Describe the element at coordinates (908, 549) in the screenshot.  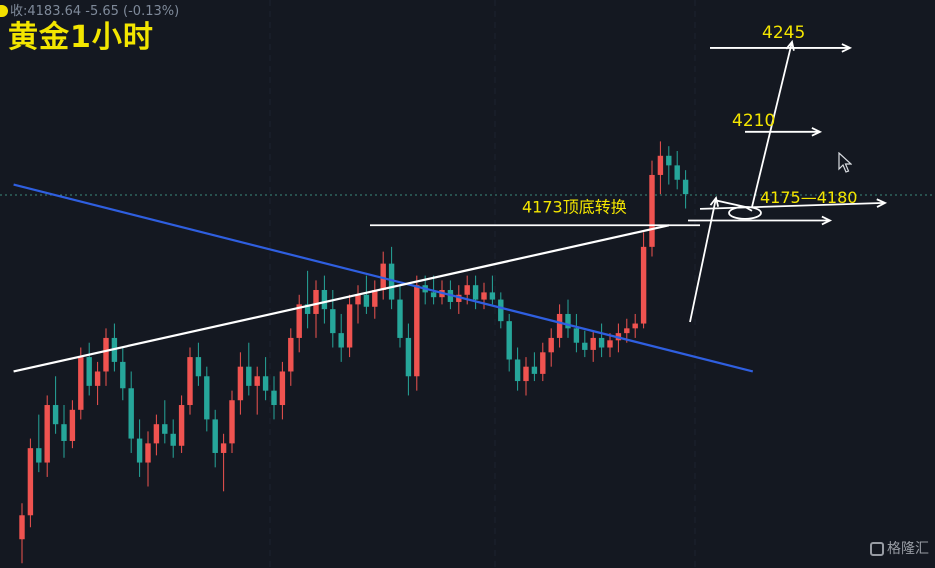
I see `watermark-text: 格隆汇` at that location.